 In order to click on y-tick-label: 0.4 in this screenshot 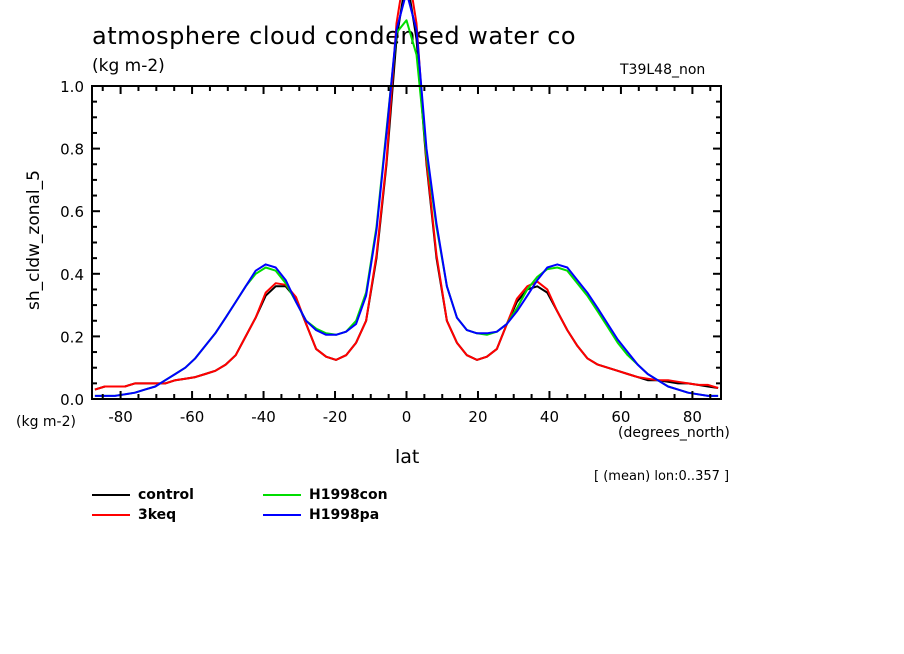, I will do `click(72, 275)`.